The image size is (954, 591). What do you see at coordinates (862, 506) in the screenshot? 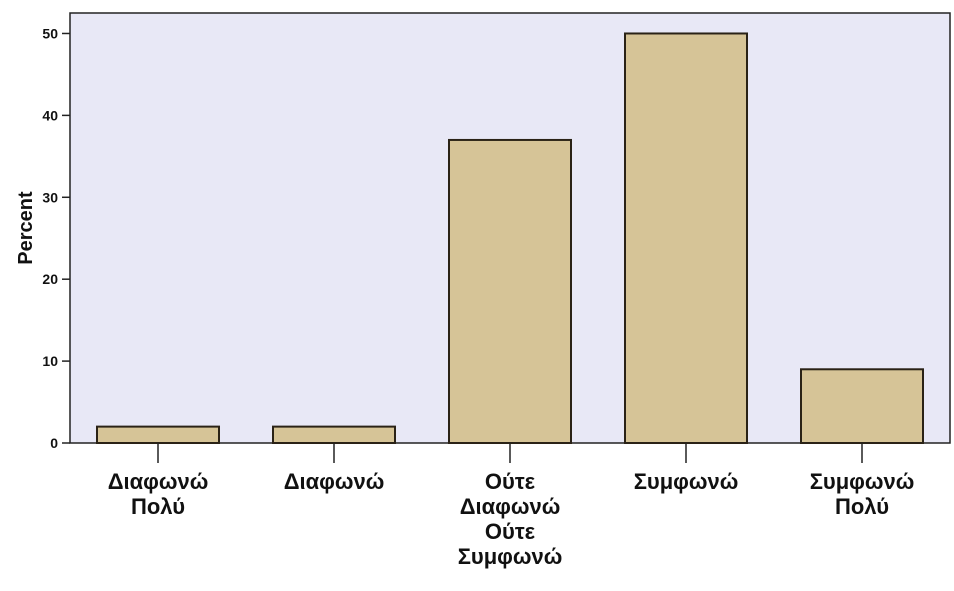
I see `x-tick-label-5-line-2: Πολύ` at bounding box center [862, 506].